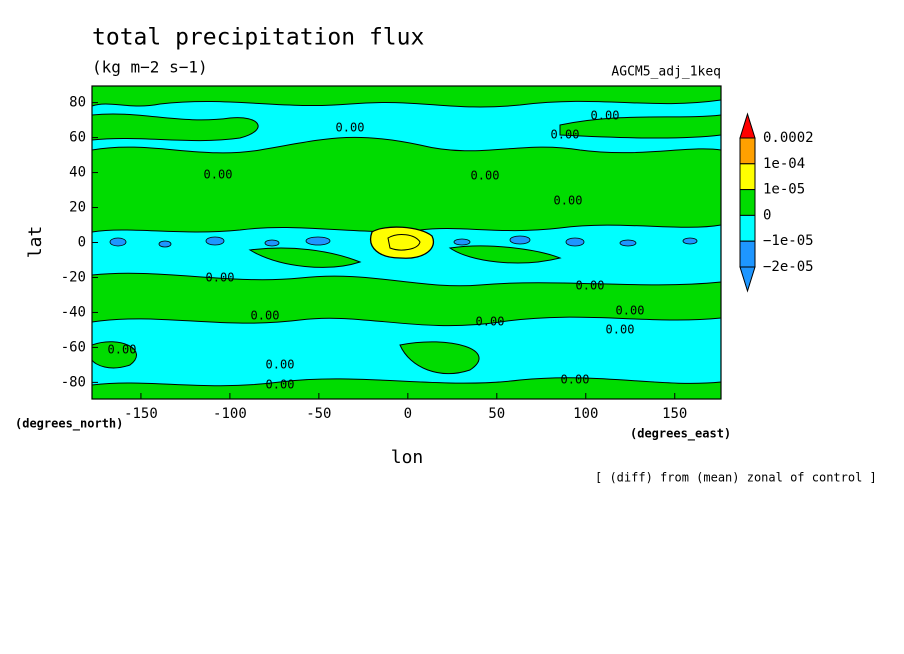 The width and height of the screenshot is (904, 654). Describe the element at coordinates (585, 414) in the screenshot. I see `x-tick-label: 100` at that location.